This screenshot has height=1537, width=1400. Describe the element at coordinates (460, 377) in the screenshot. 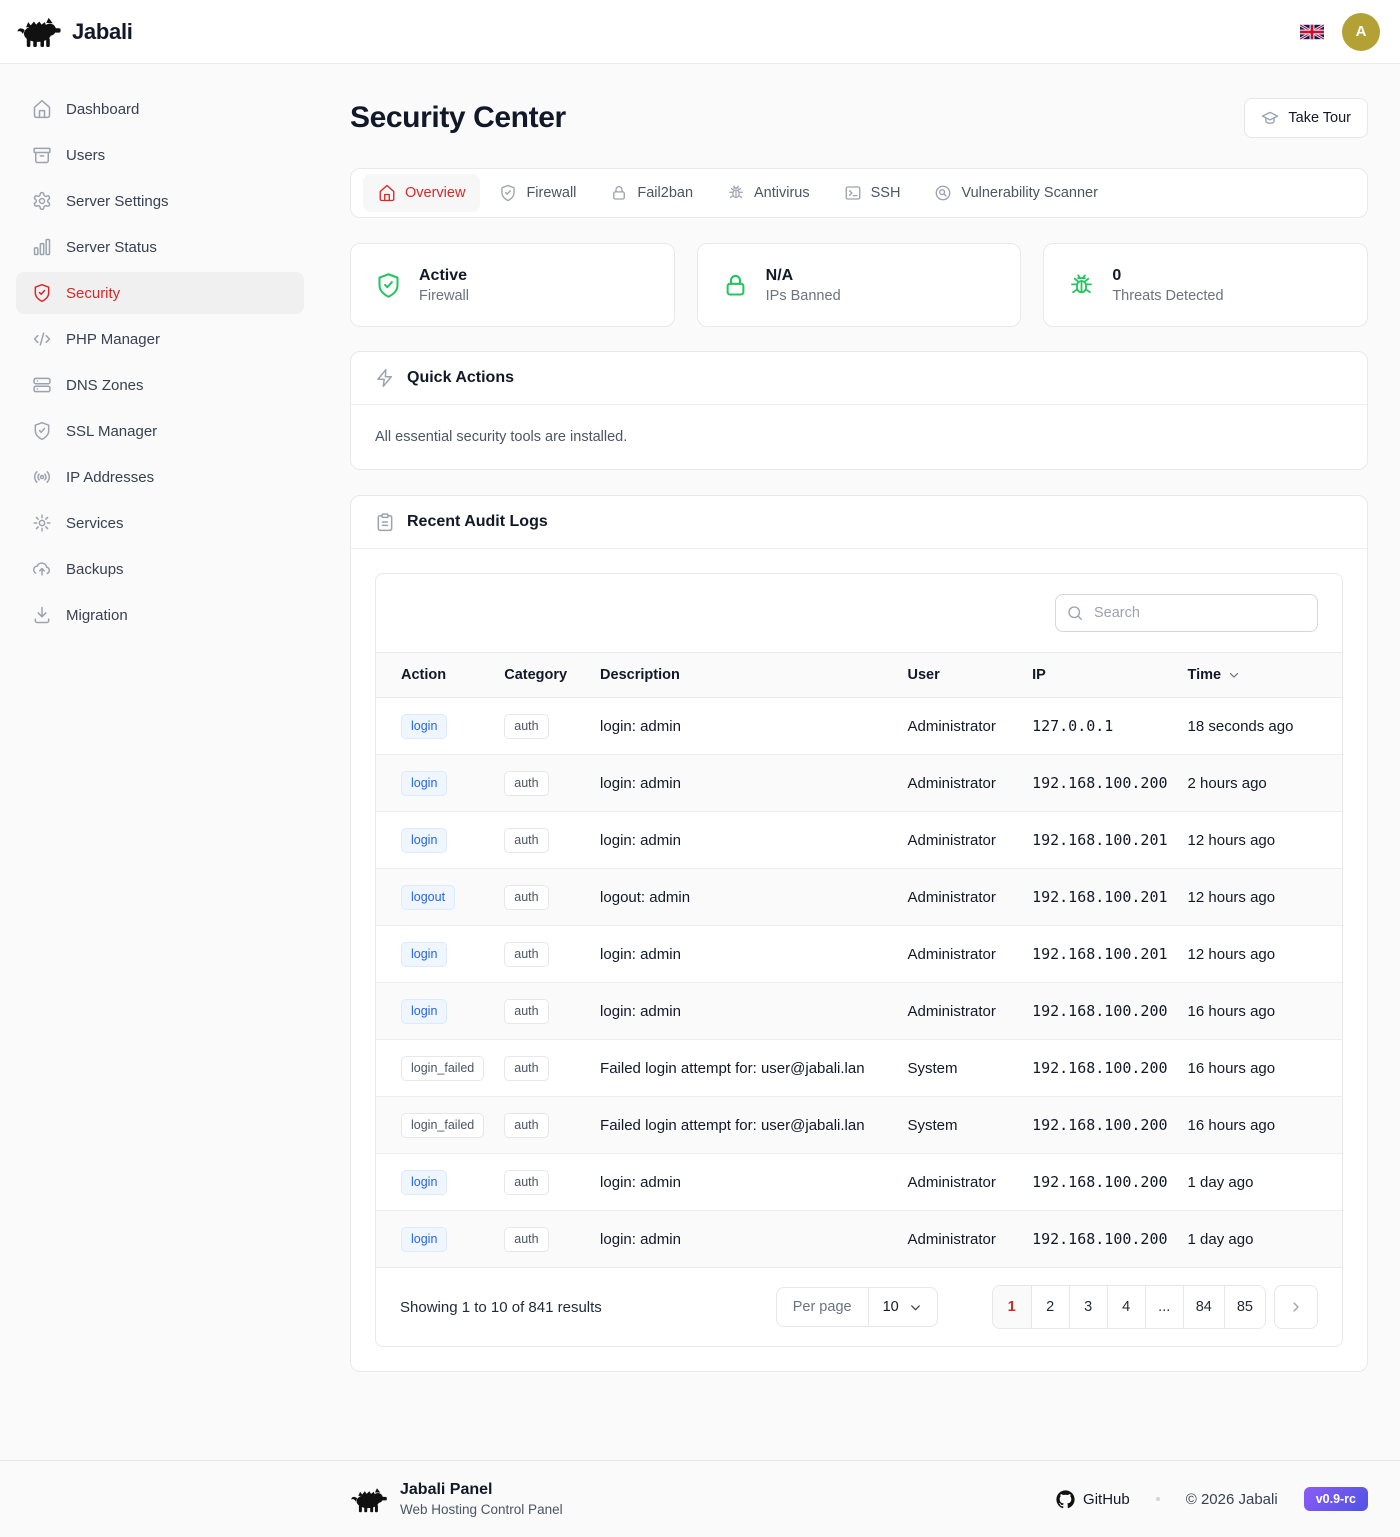

I see `section-title: Quick Actions` at that location.